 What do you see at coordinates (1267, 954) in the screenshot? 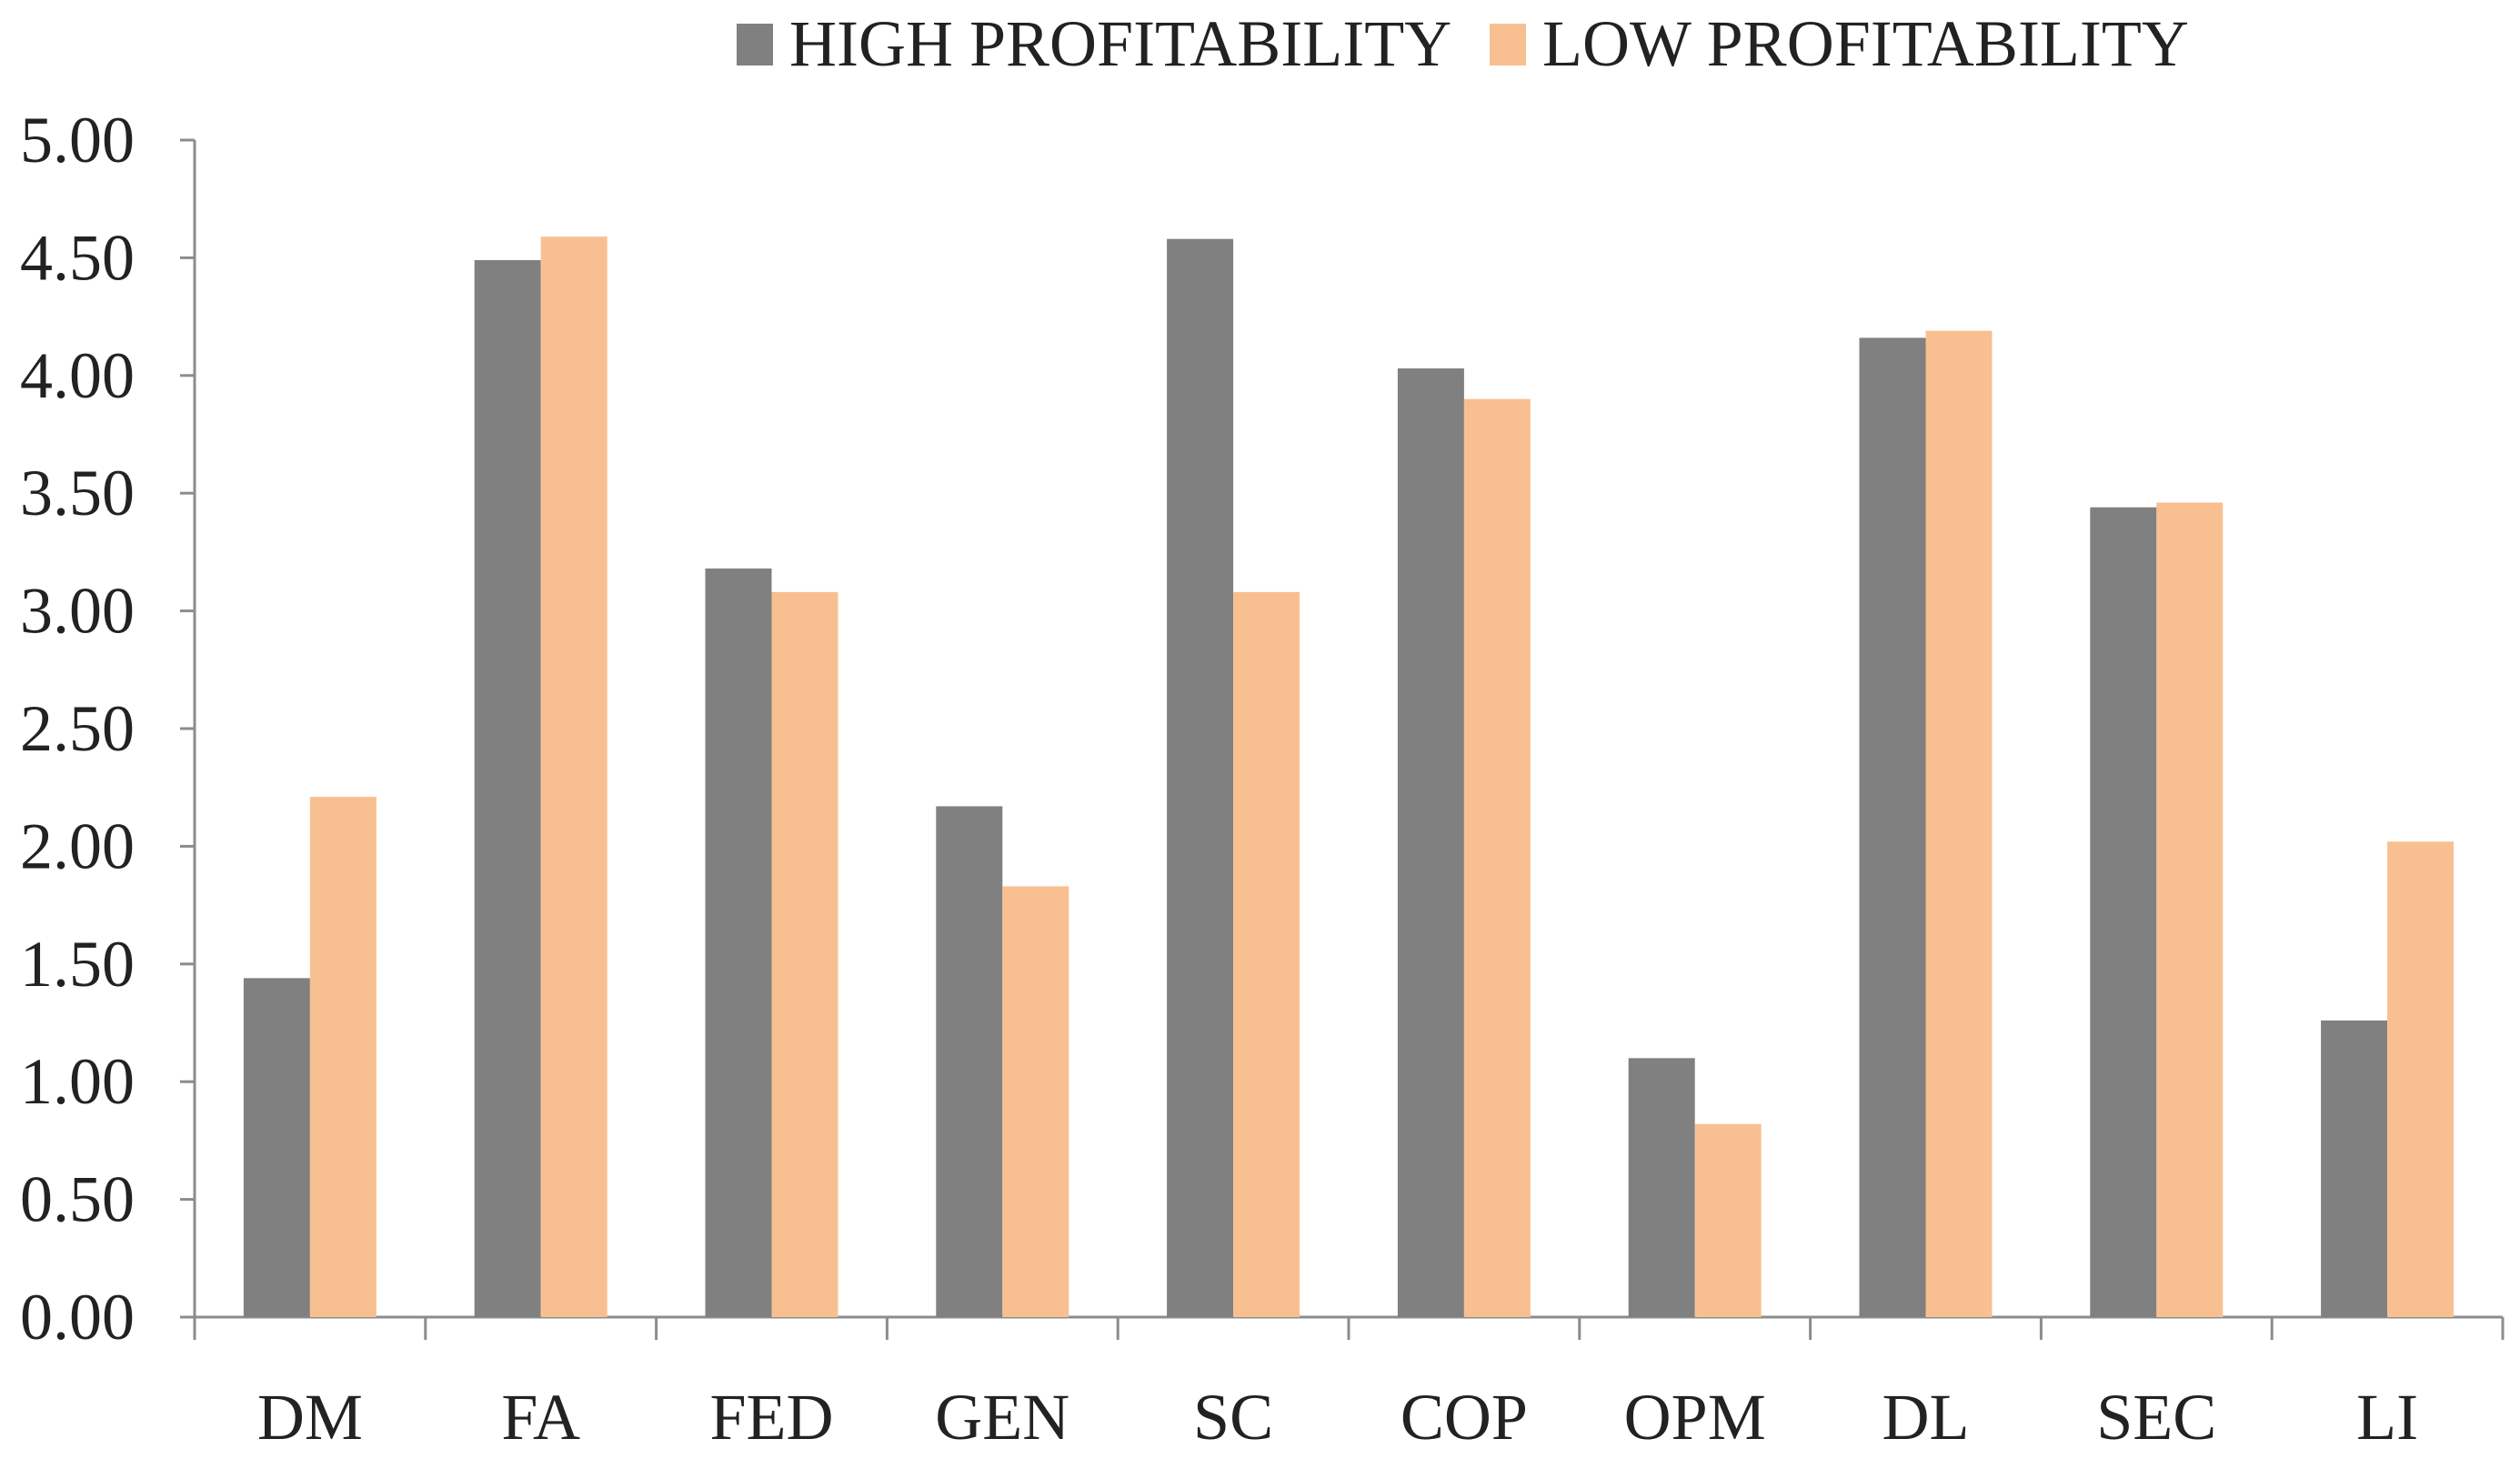
I see `bar-low-sc` at bounding box center [1267, 954].